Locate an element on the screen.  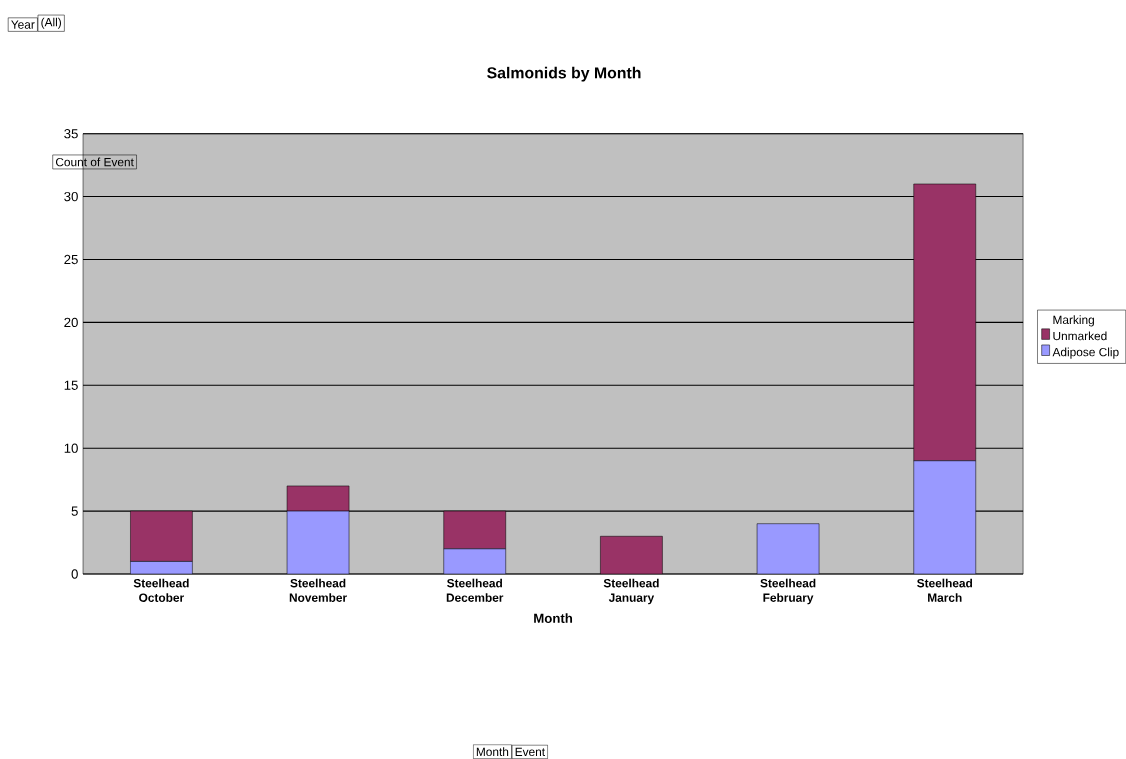
y-tick-label: 10 is located at coordinates (71, 448).